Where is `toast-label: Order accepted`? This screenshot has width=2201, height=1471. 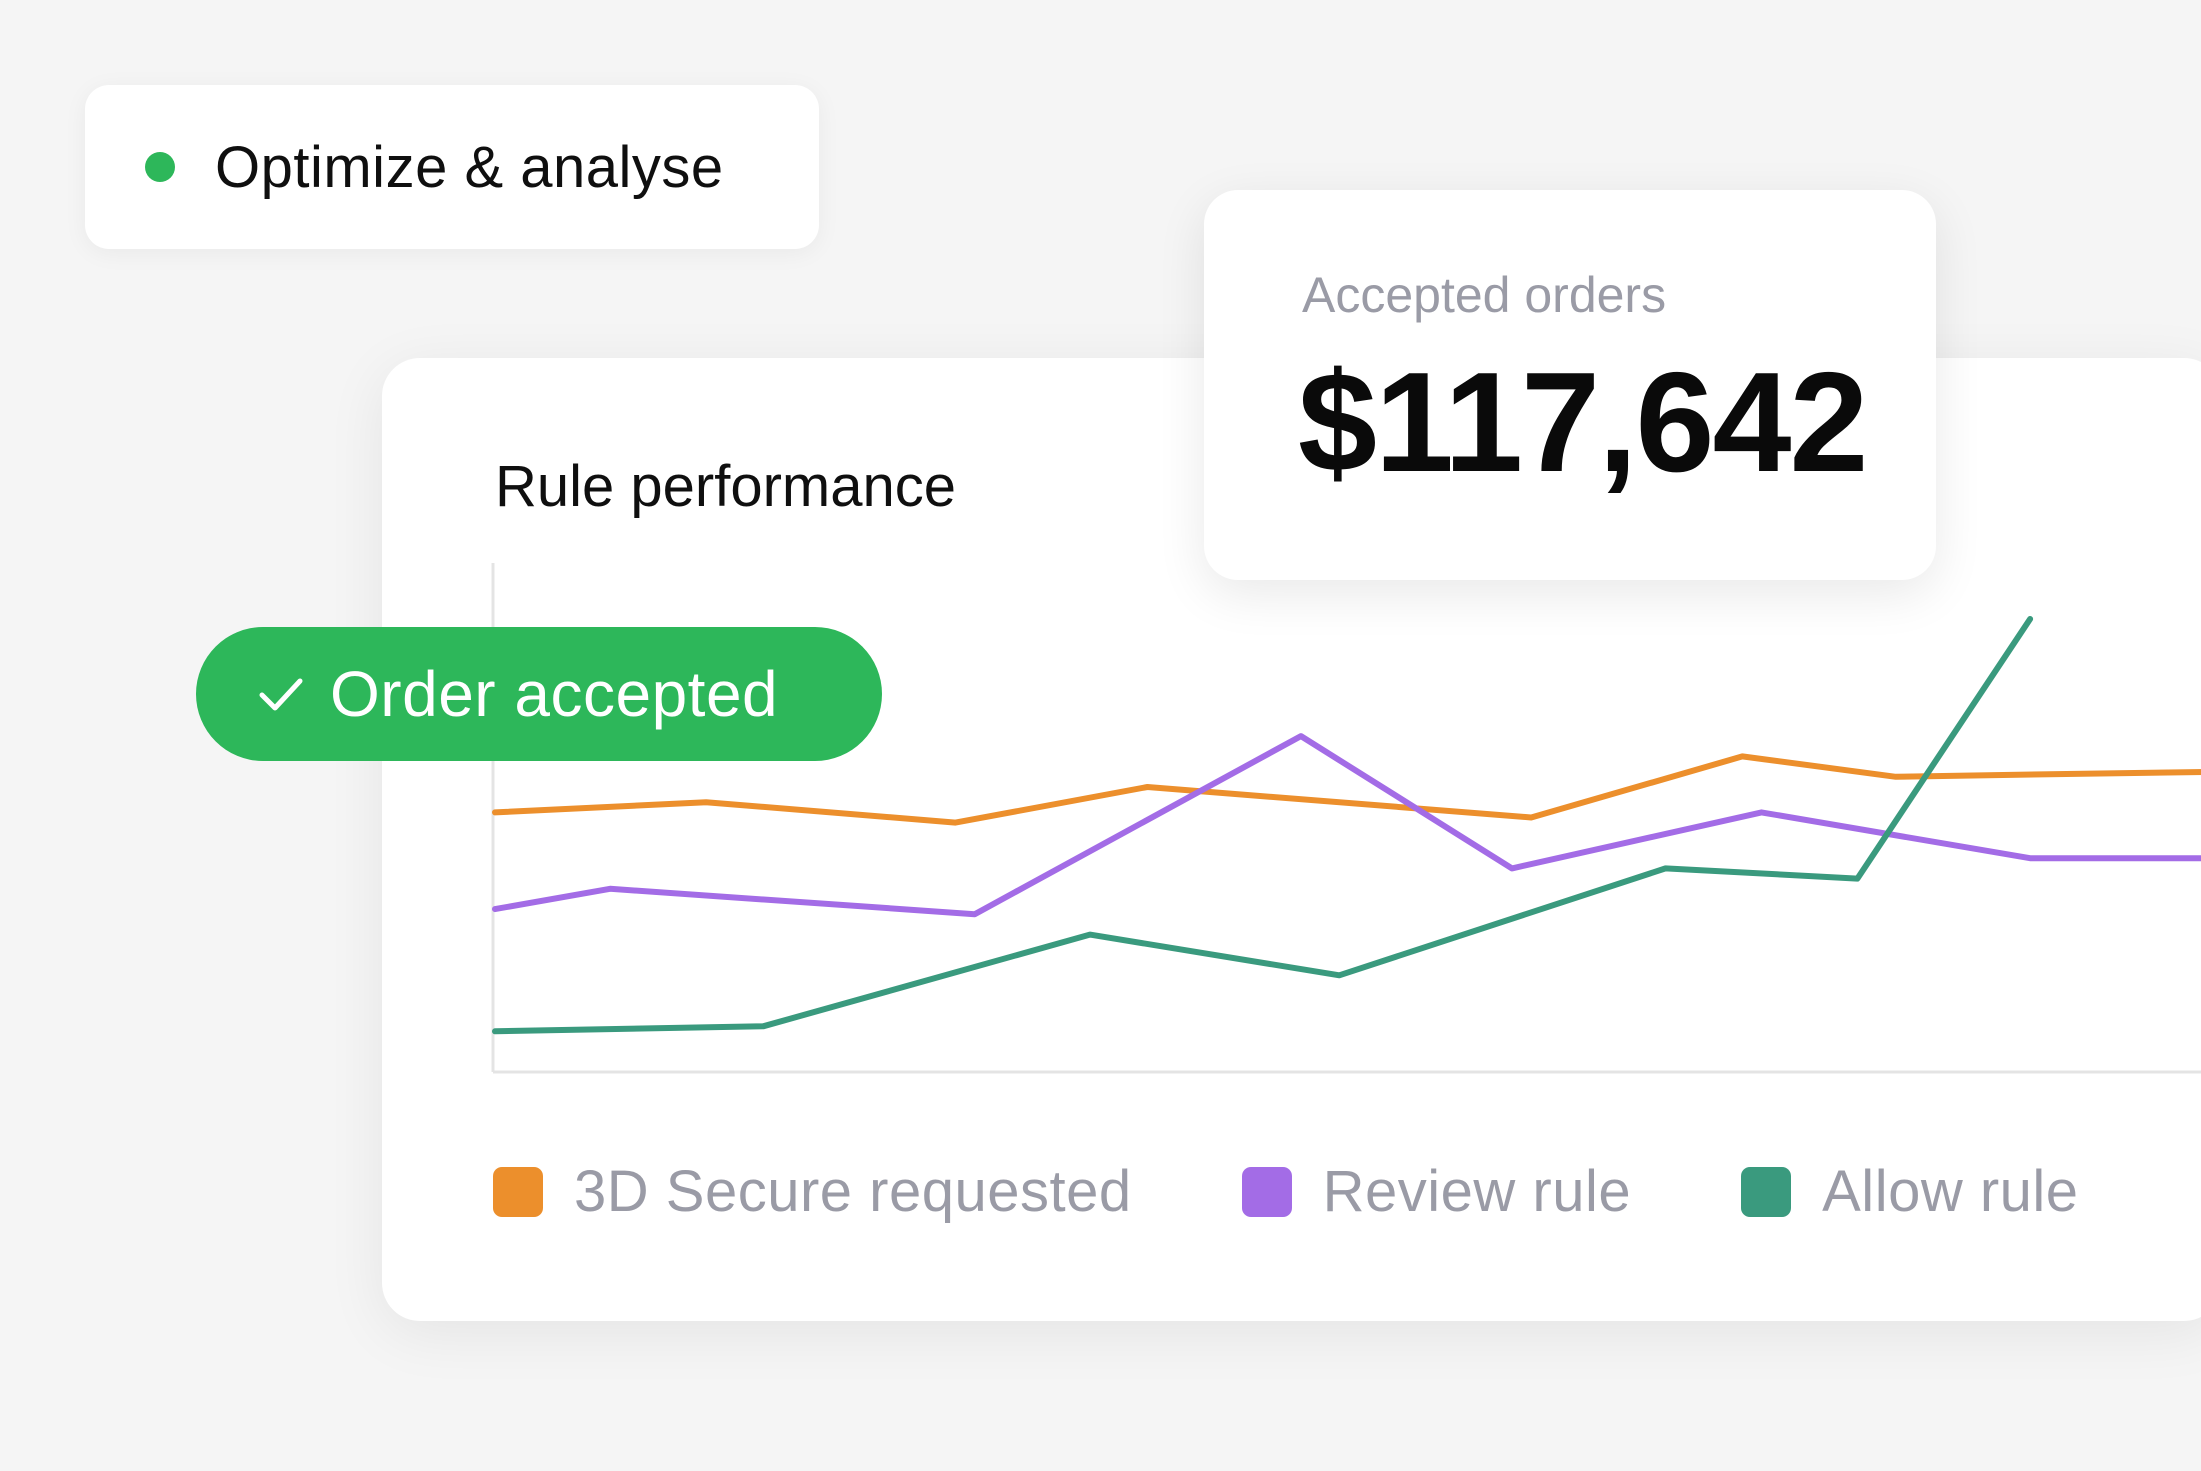
toast-label: Order accepted is located at coordinates (554, 694).